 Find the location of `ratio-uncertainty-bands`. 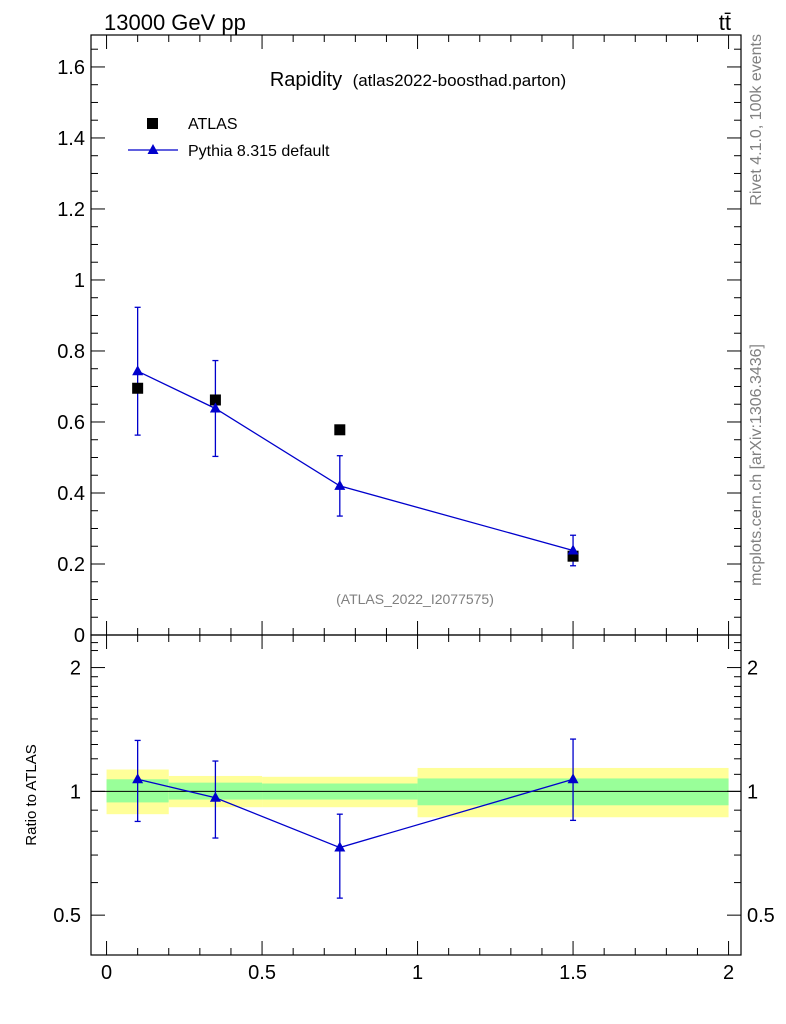

ratio-uncertainty-bands is located at coordinates (417, 792).